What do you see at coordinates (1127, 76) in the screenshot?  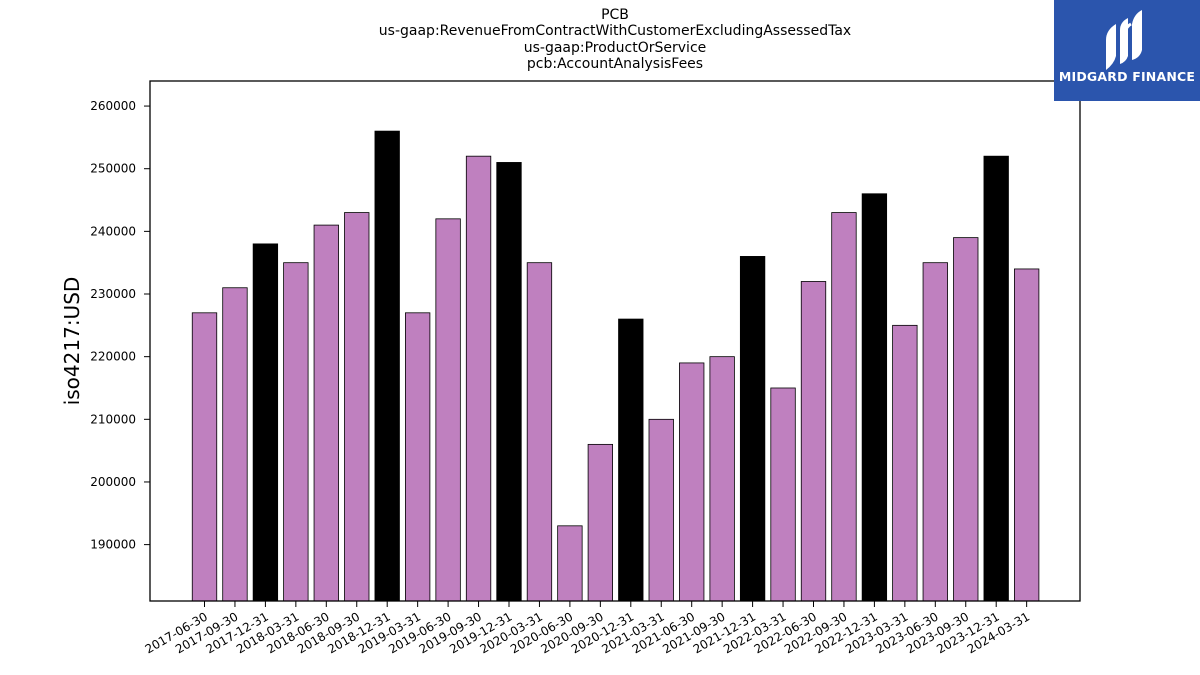 I see `logo-text: MIDGARD FINANCE` at bounding box center [1127, 76].